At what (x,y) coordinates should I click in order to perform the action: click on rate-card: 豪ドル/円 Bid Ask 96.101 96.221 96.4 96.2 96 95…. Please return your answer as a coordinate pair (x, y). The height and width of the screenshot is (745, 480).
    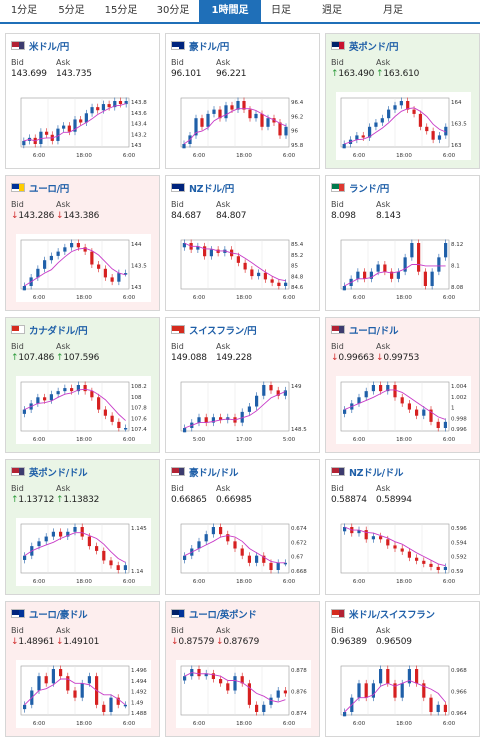
    Looking at the image, I should click on (242, 101).